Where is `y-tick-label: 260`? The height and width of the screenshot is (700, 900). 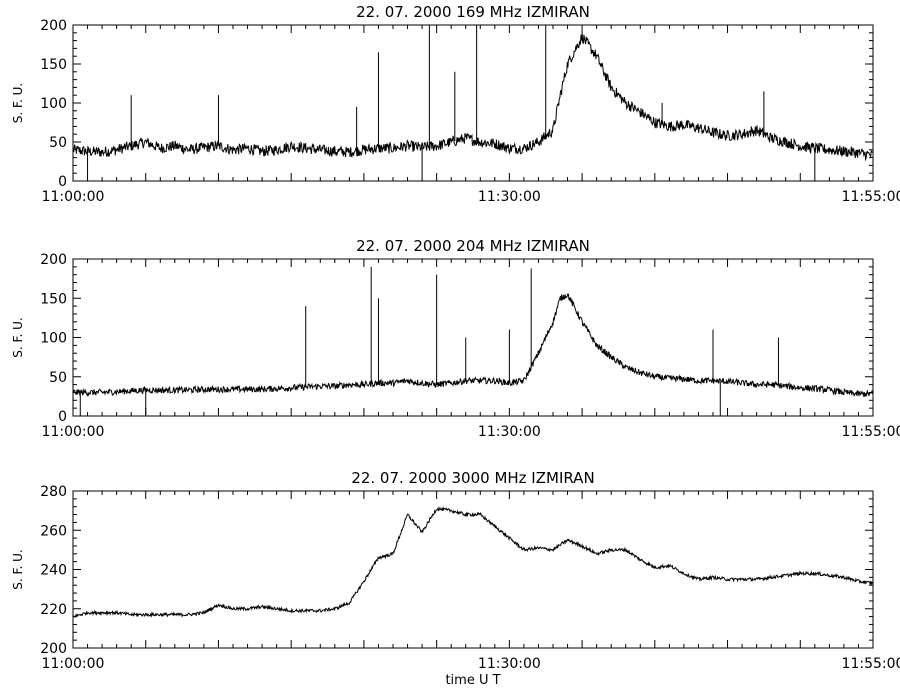
y-tick-label: 260 is located at coordinates (53, 531).